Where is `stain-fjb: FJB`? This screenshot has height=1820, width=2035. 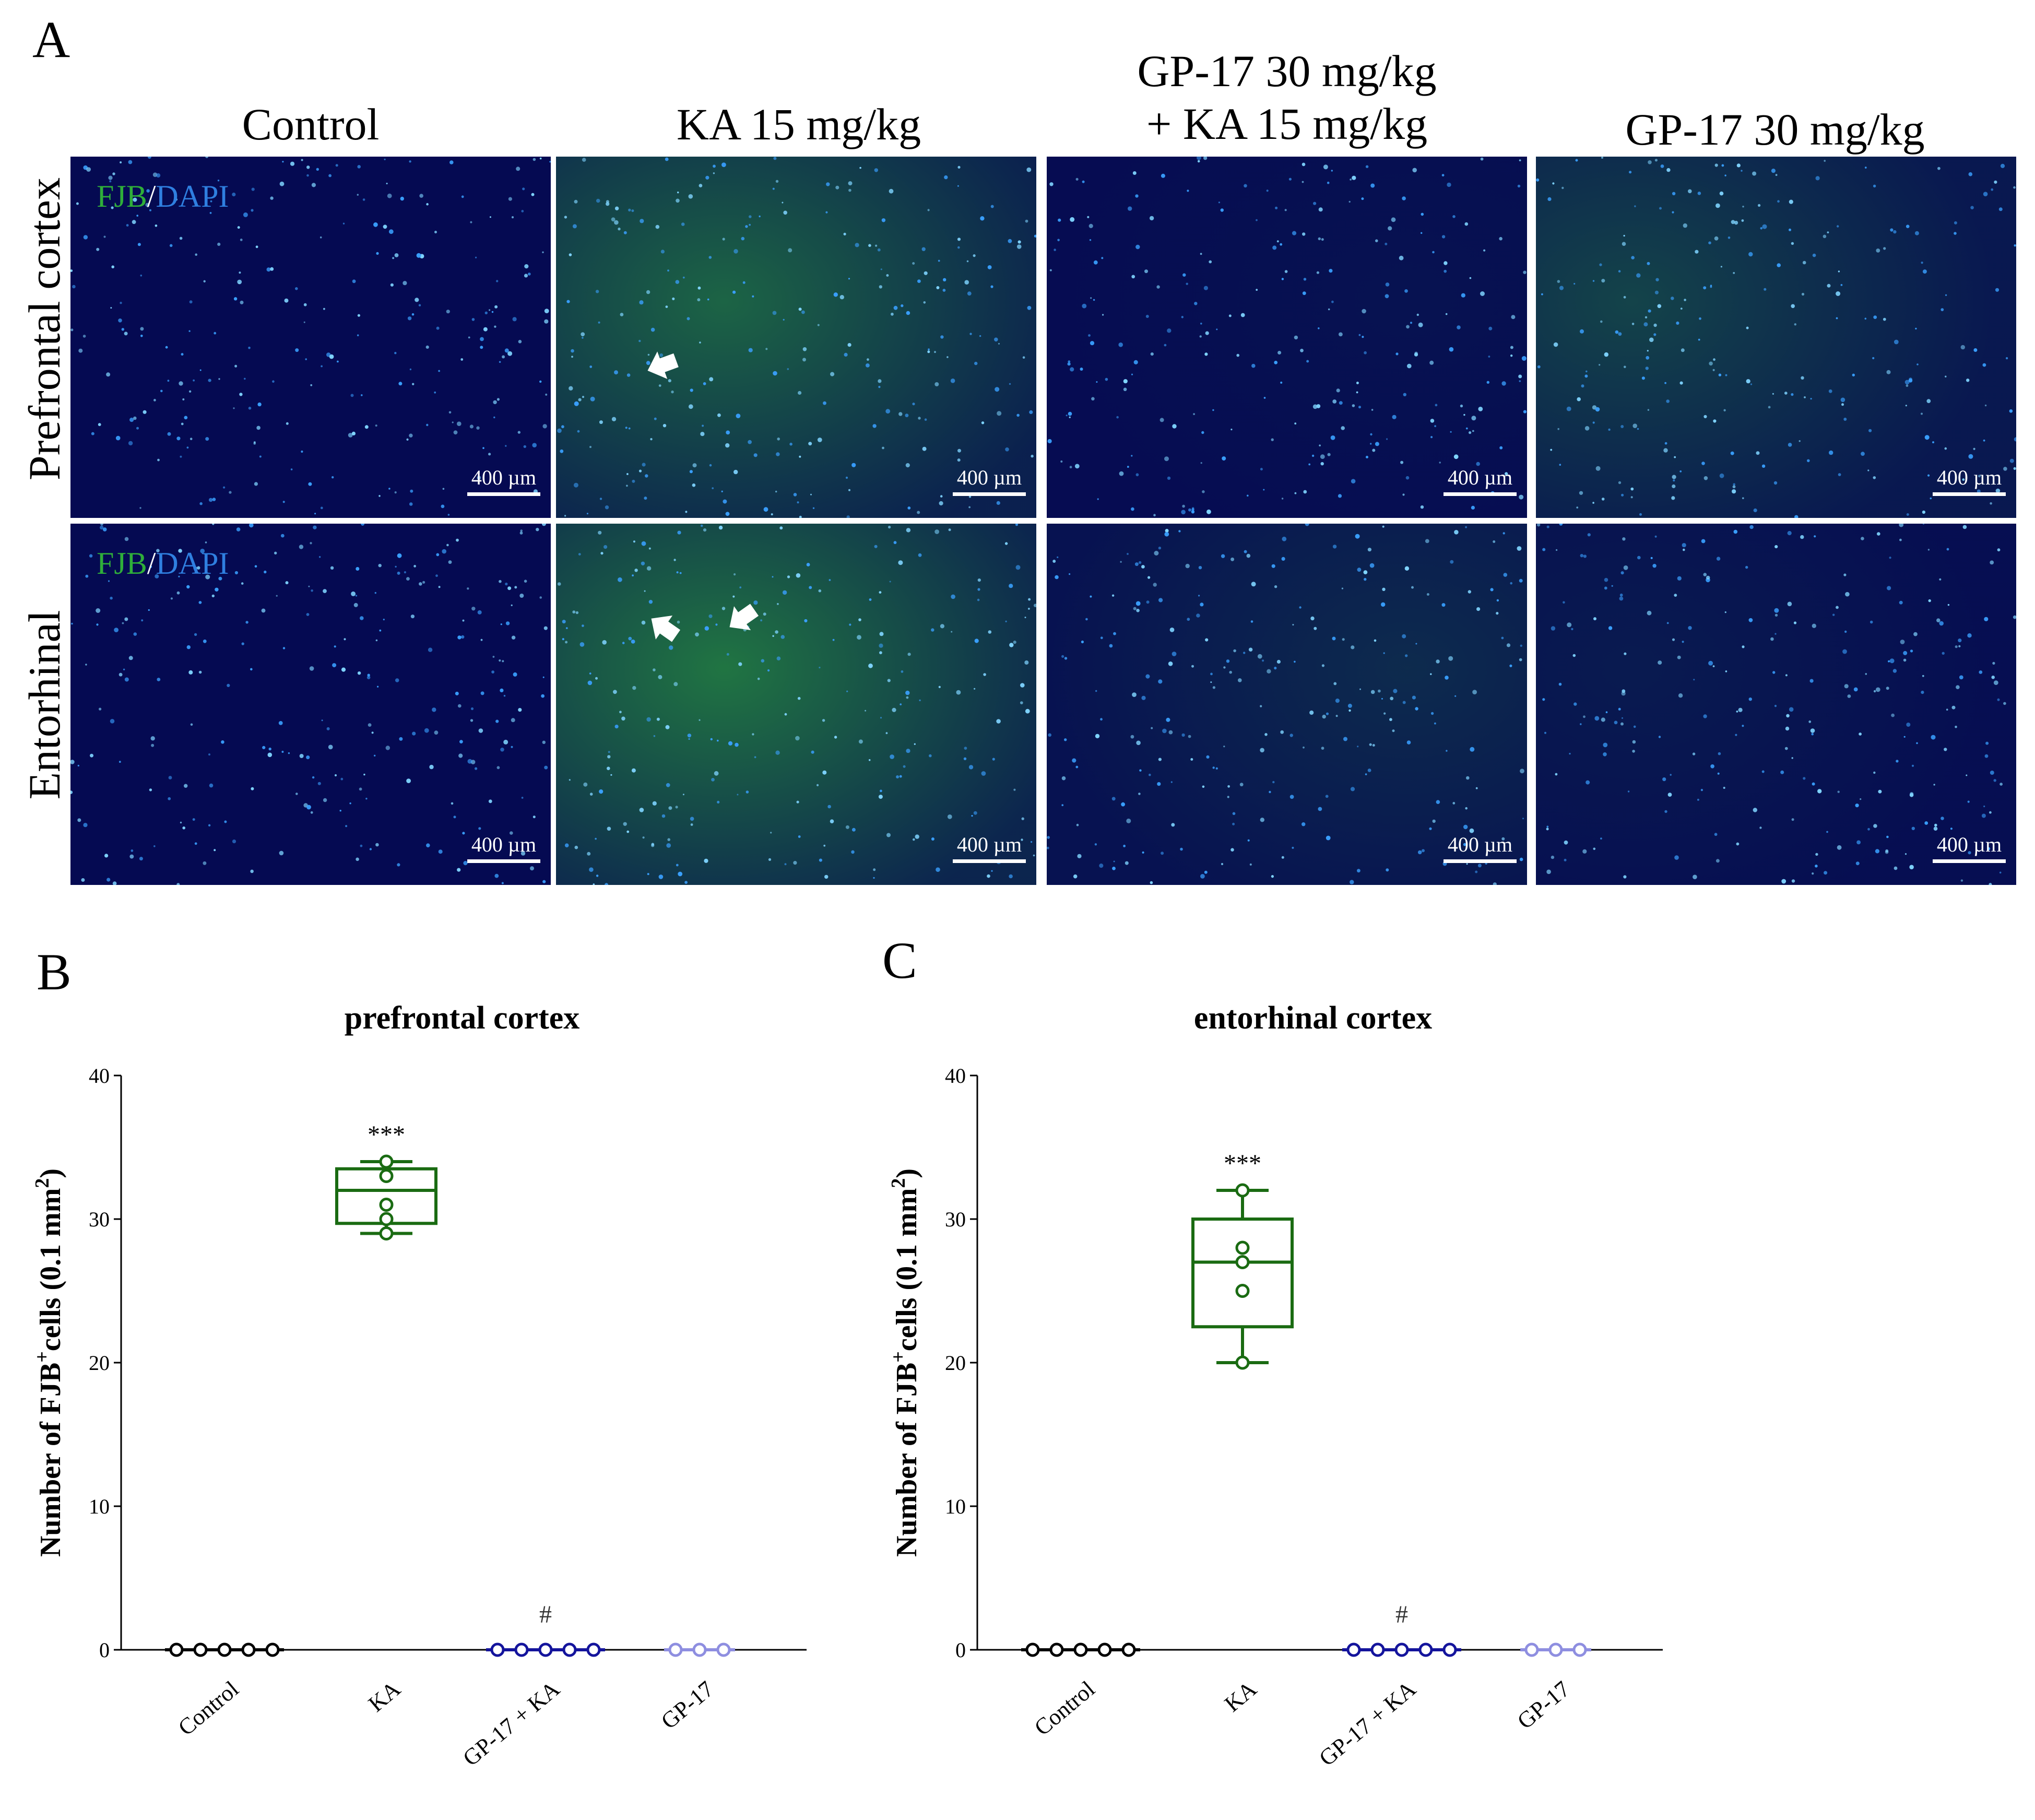 stain-fjb: FJB is located at coordinates (122, 564).